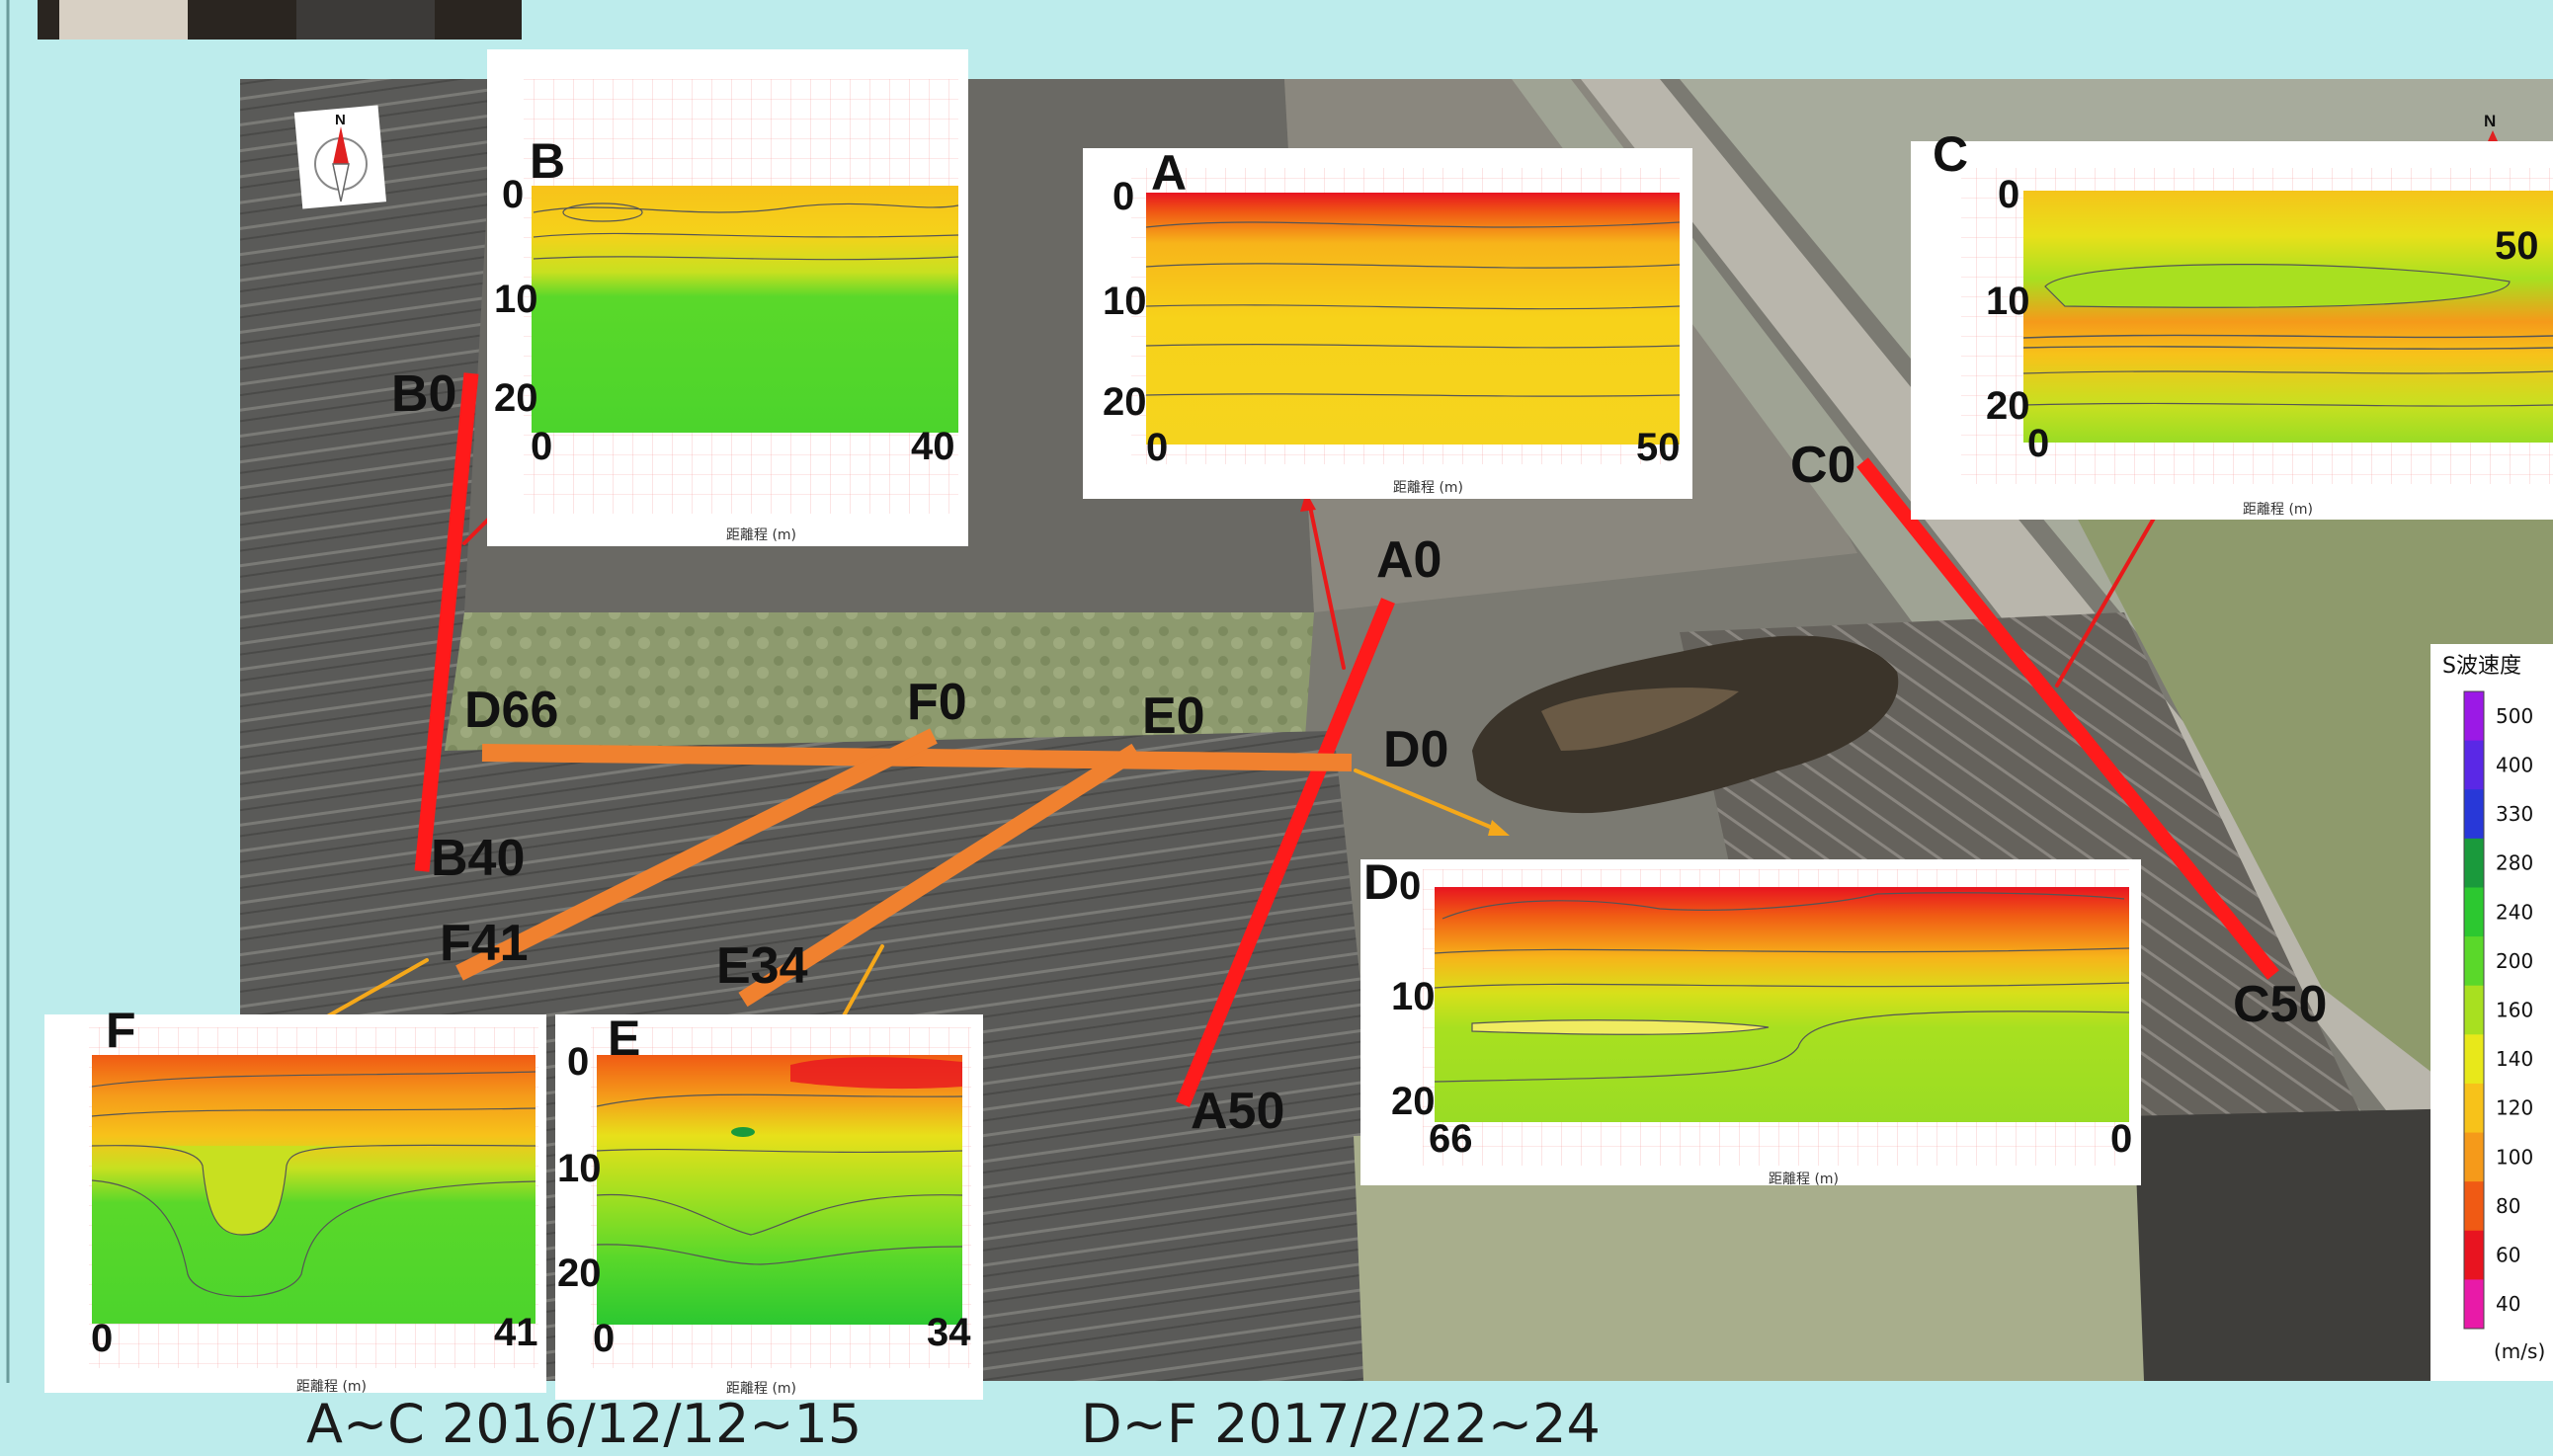  I want to click on label-B40: B40, so click(478, 858).